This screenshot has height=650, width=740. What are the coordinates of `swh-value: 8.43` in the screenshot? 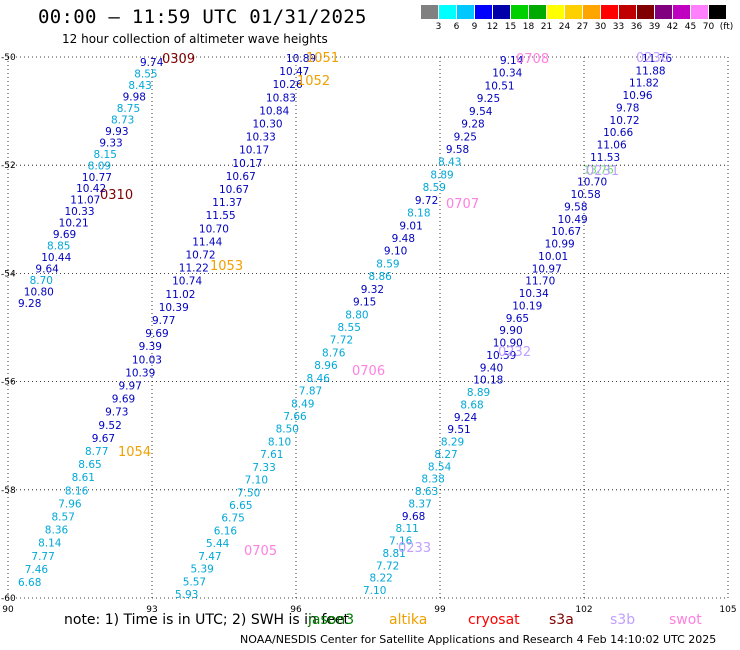 It's located at (139, 86).